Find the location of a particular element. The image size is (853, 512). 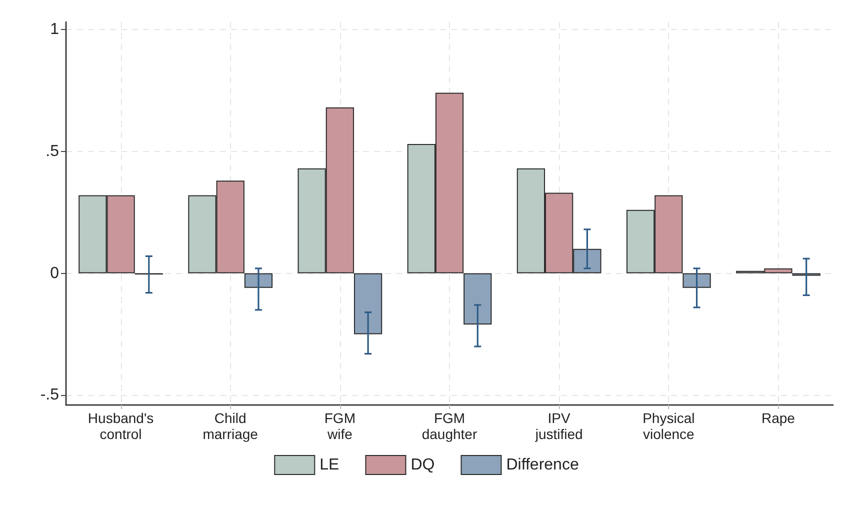

x-tick-label: Husband's control is located at coordinates (121, 426).